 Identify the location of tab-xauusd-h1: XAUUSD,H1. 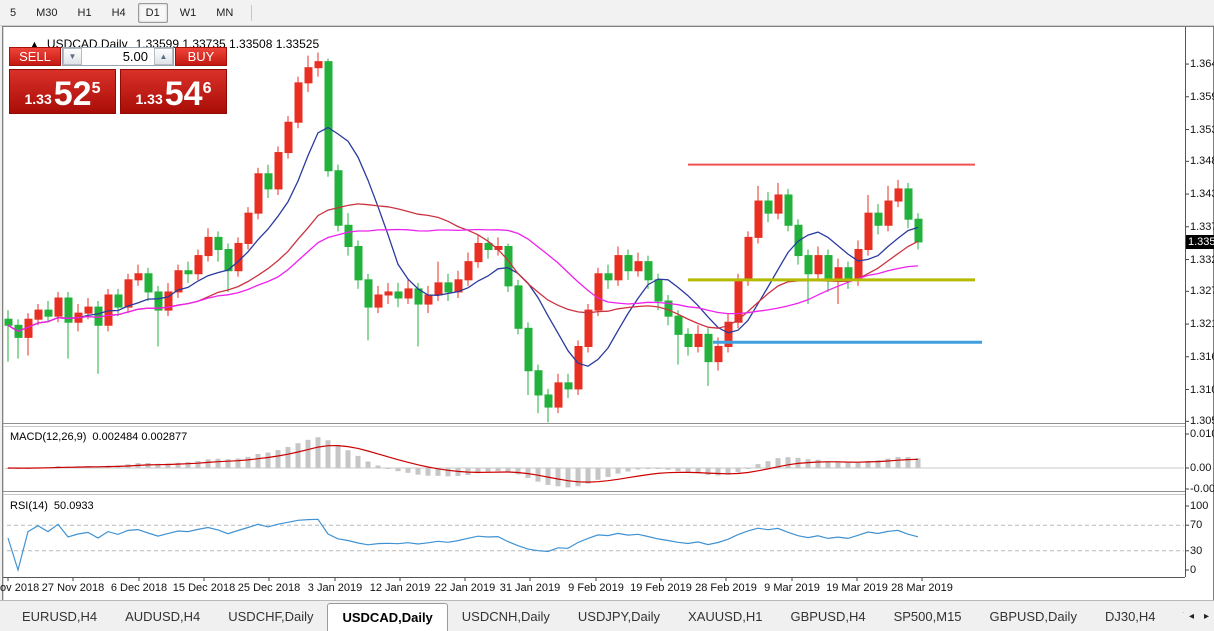
(725, 616).